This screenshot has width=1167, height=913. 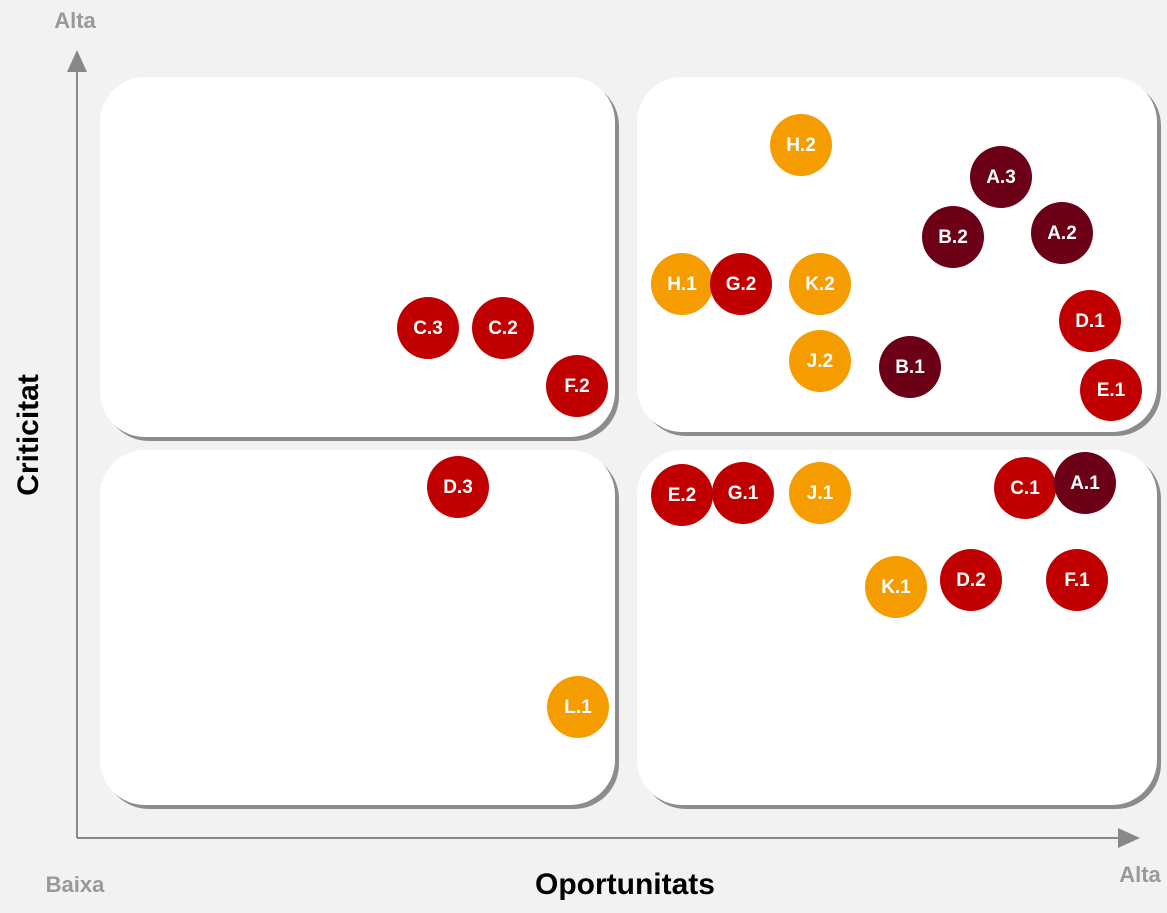 I want to click on bubble: C.2, so click(x=503, y=328).